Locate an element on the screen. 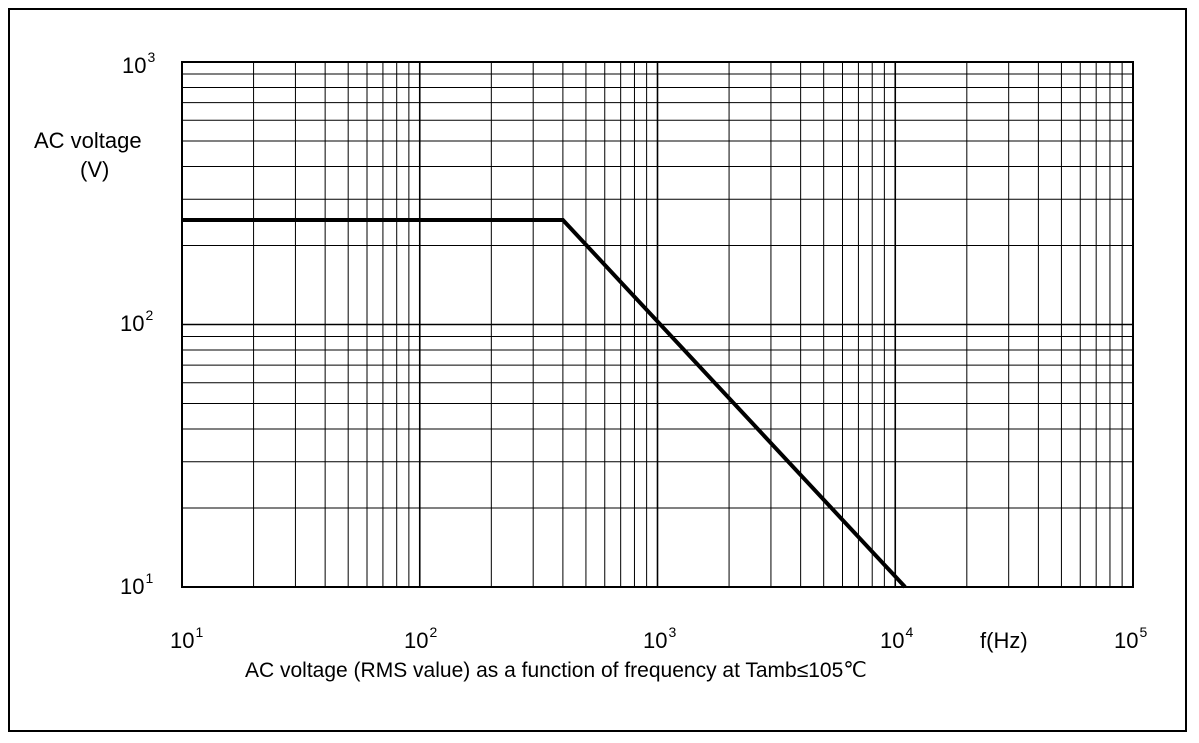  y-axis-label-line1: AC voltage is located at coordinates (88, 140).